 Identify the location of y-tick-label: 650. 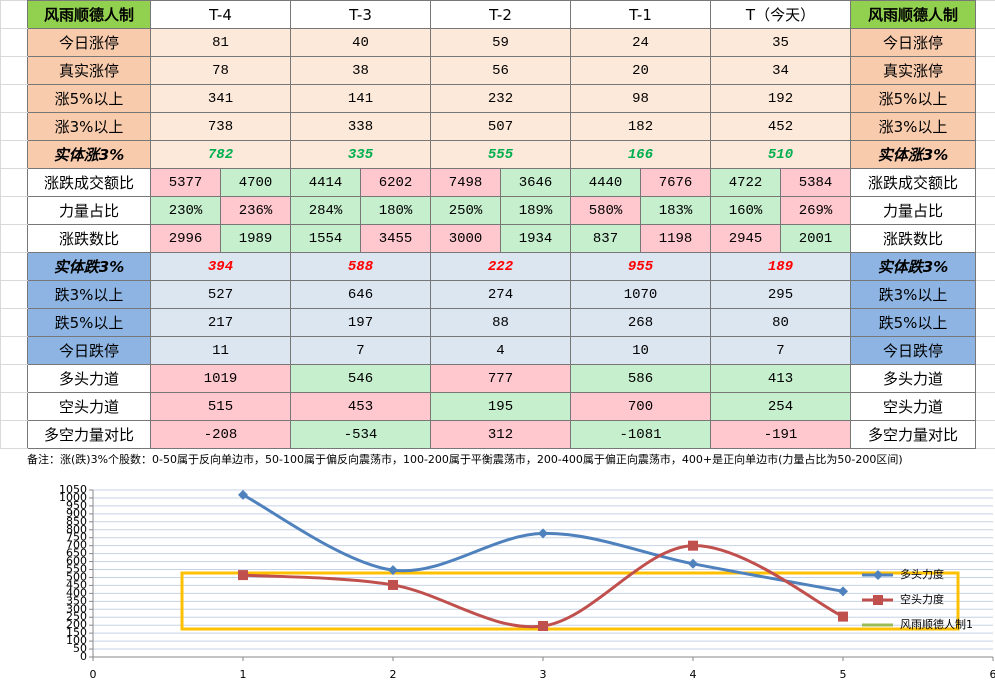
(76, 553).